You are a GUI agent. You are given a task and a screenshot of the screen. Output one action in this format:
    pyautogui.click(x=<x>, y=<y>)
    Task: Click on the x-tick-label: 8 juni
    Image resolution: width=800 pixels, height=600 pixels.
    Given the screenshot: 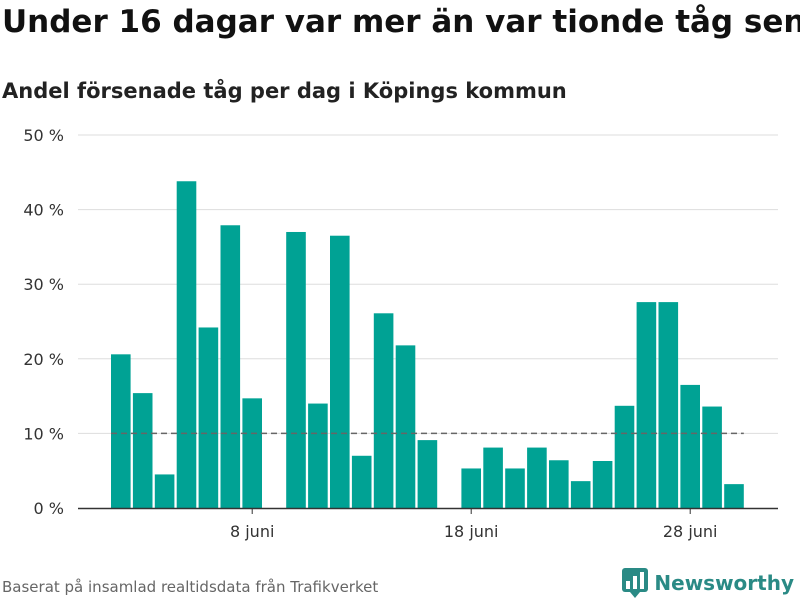 What is the action you would take?
    pyautogui.click(x=252, y=531)
    